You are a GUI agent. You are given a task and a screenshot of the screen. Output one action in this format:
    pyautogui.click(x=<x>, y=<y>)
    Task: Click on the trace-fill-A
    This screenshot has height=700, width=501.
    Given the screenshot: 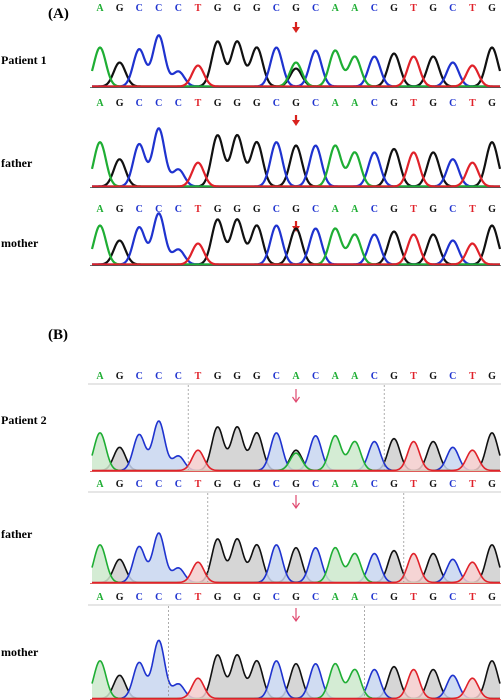 What is the action you would take?
    pyautogui.click(x=296, y=452)
    